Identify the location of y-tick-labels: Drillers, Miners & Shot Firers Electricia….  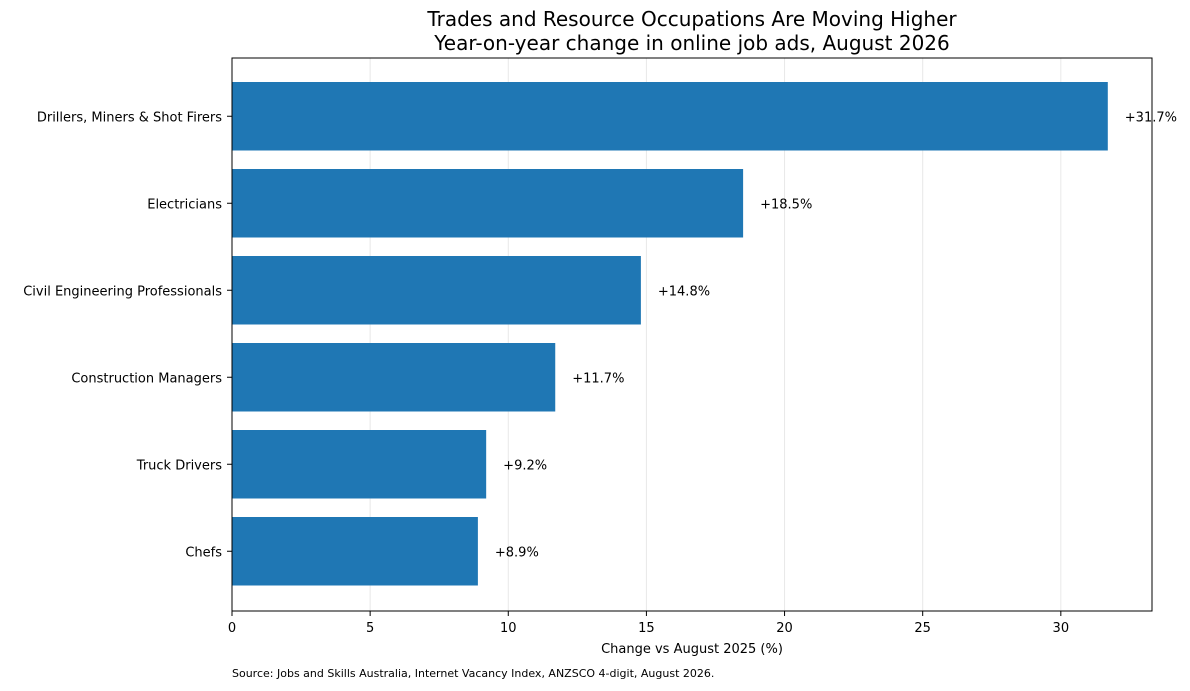
(127, 335).